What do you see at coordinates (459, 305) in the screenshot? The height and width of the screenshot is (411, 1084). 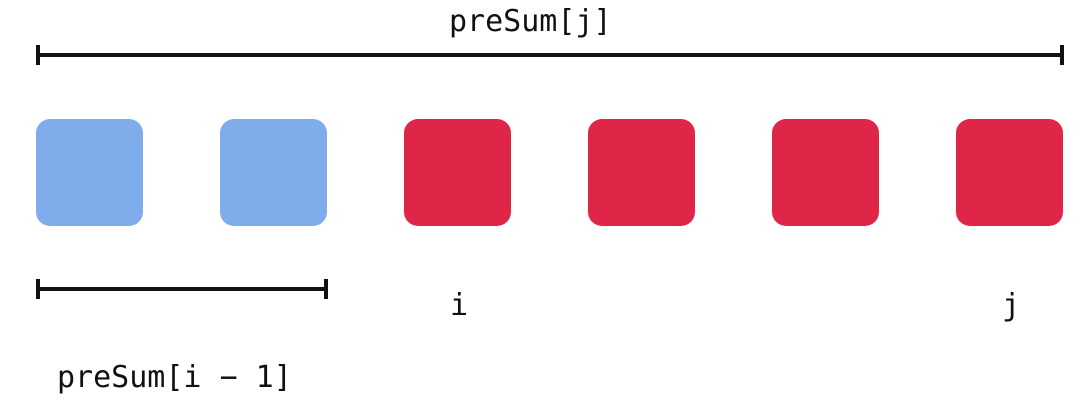 I see `index-i-label: i` at bounding box center [459, 305].